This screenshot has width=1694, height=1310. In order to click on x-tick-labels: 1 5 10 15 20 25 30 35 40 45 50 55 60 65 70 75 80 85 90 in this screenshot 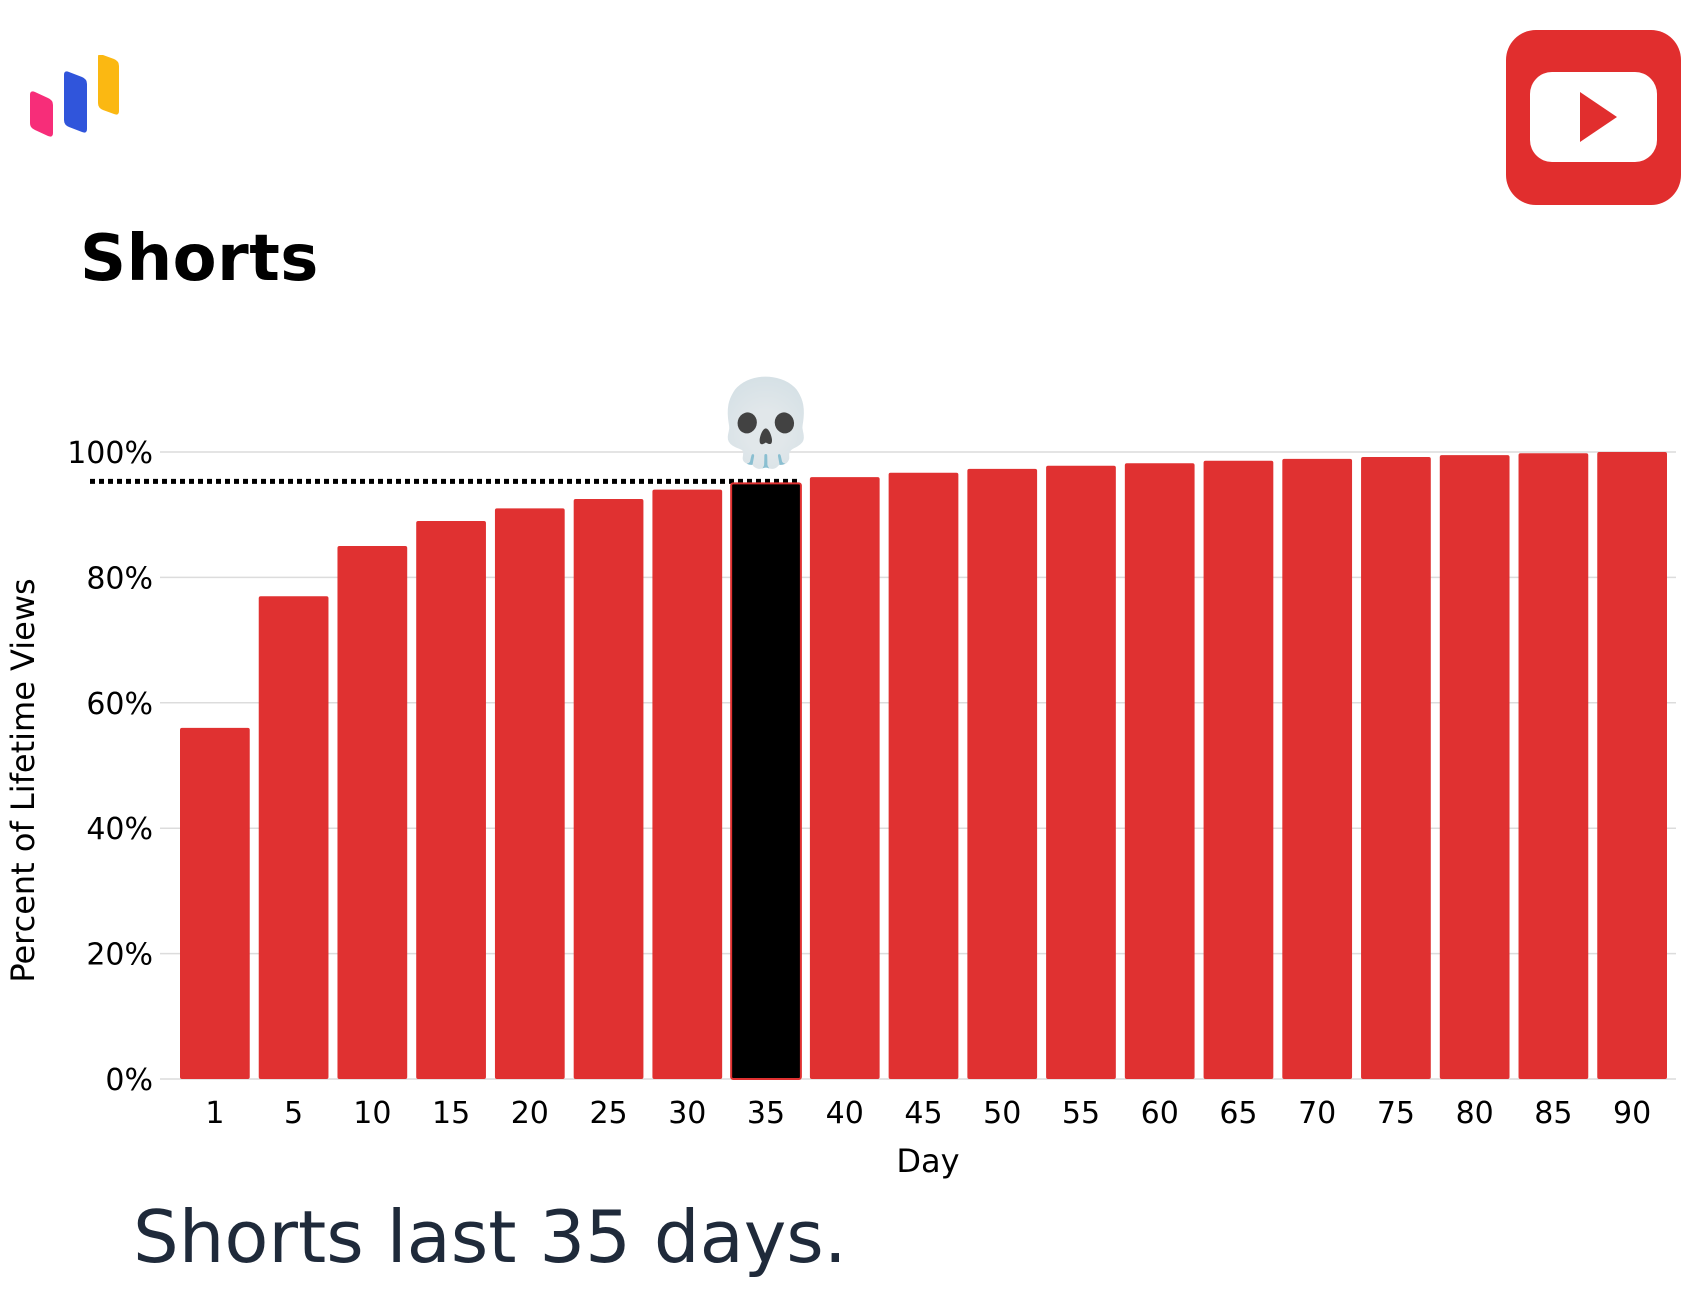, I will do `click(928, 1113)`.